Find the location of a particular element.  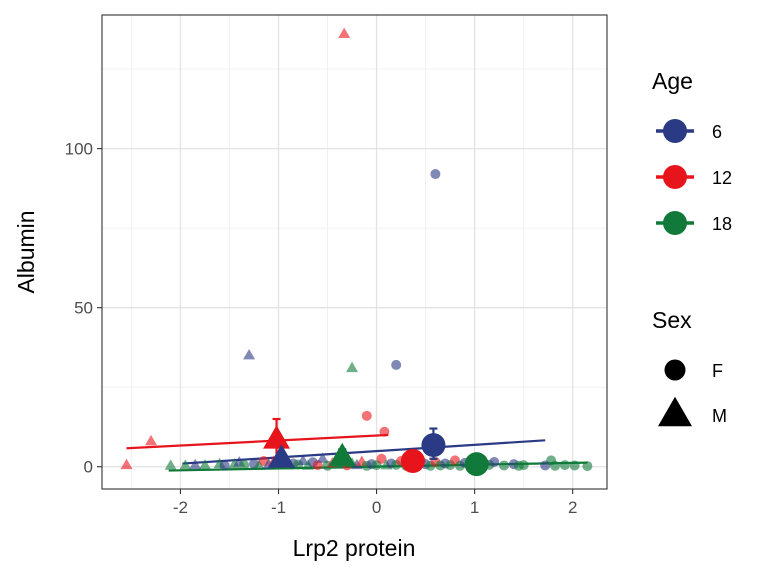

legend: Age Sex 6 12 18 F M is located at coordinates (692, 247).